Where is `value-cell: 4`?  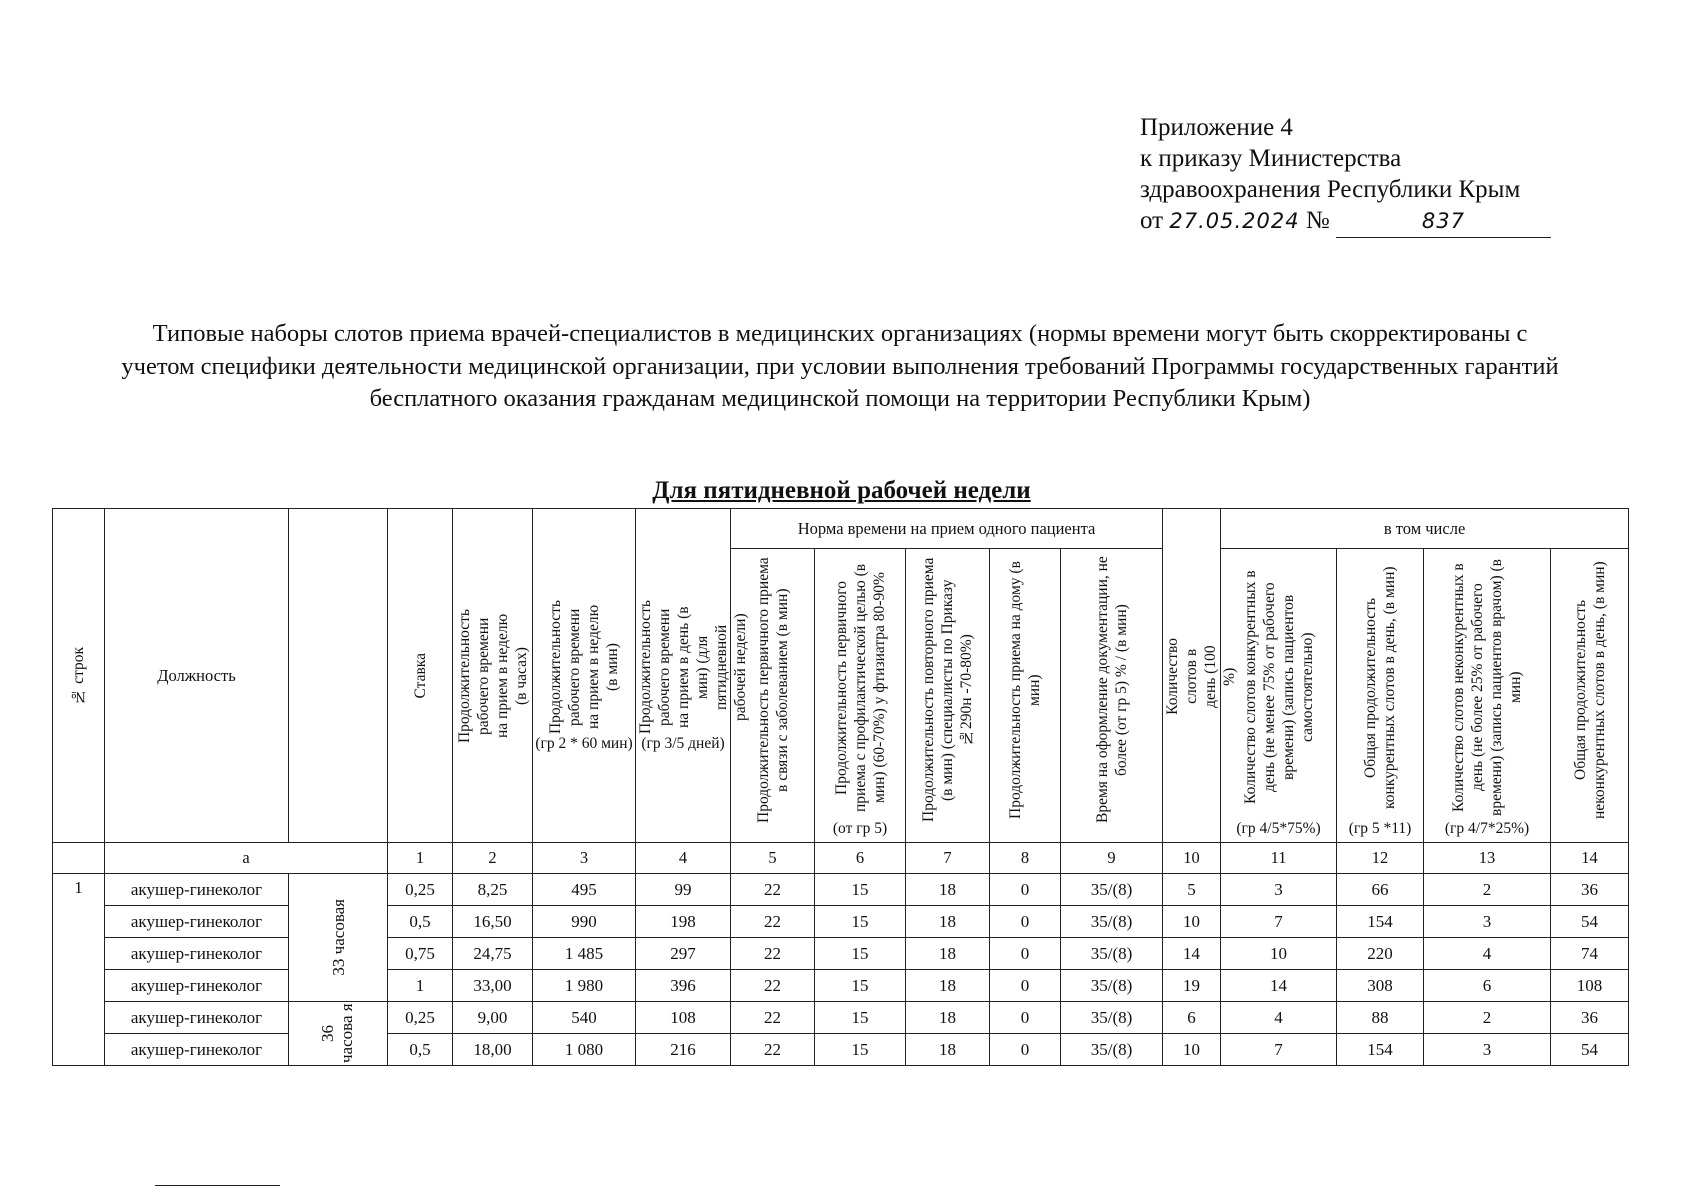 value-cell: 4 is located at coordinates (1487, 953).